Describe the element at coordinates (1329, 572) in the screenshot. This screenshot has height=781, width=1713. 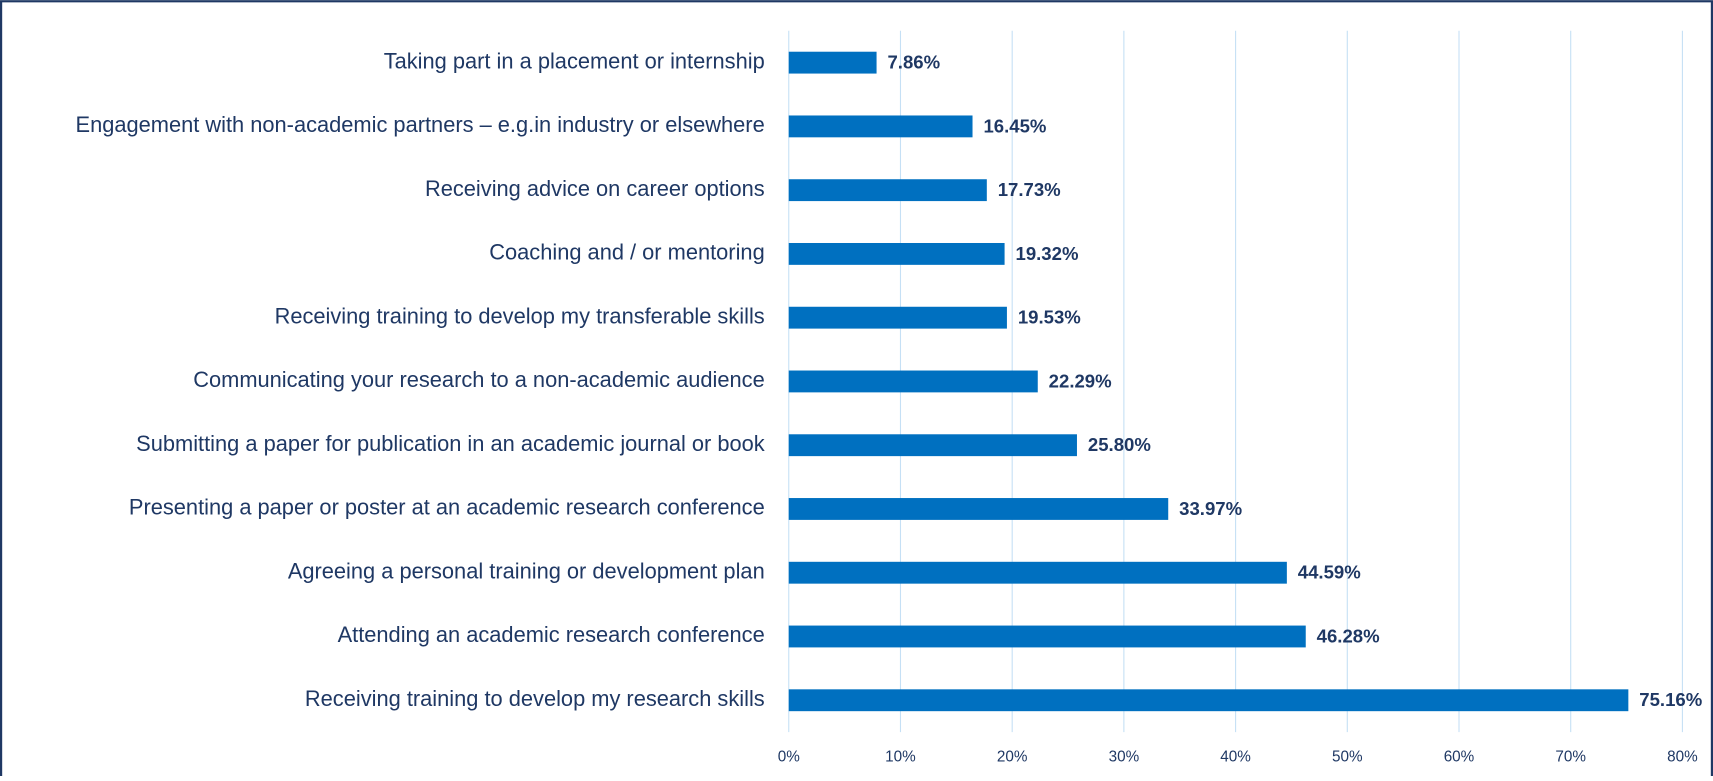
I see `value-label: 44.59%` at that location.